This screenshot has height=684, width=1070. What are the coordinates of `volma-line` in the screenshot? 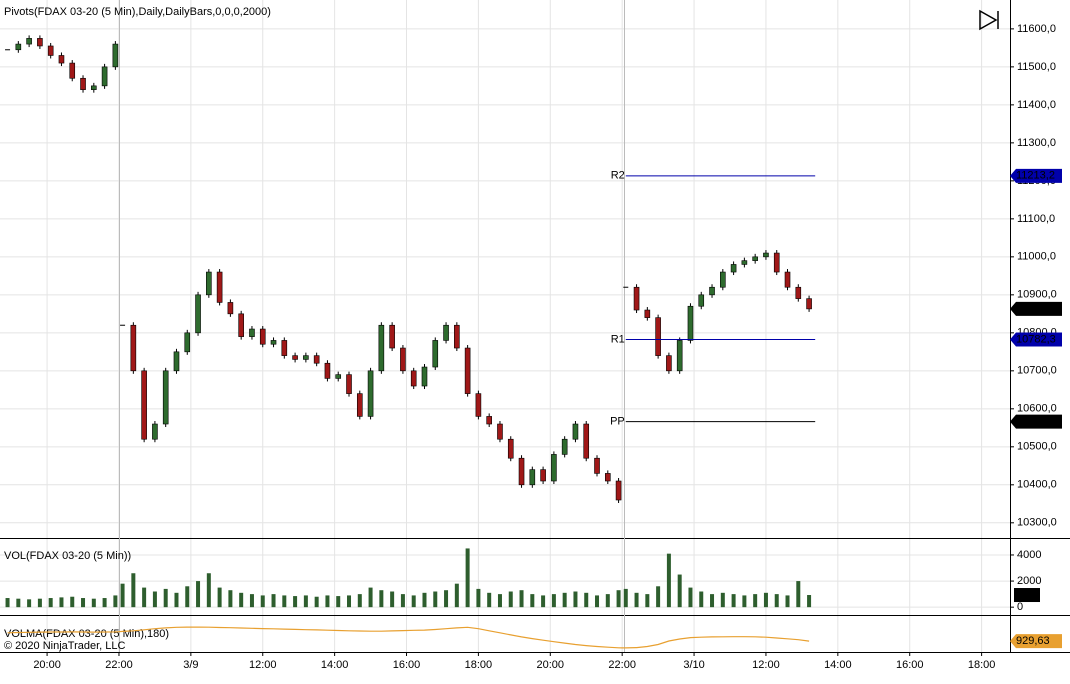 It's located at (408, 637).